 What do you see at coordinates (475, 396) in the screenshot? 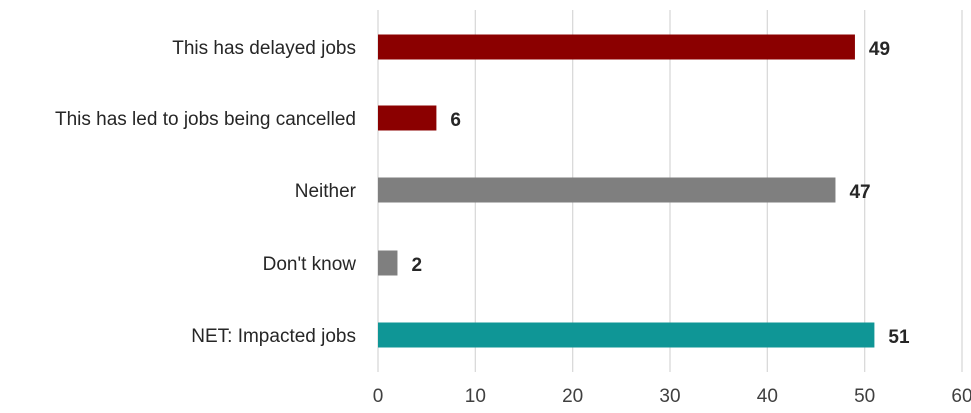
I see `x-tick-label: 10` at bounding box center [475, 396].